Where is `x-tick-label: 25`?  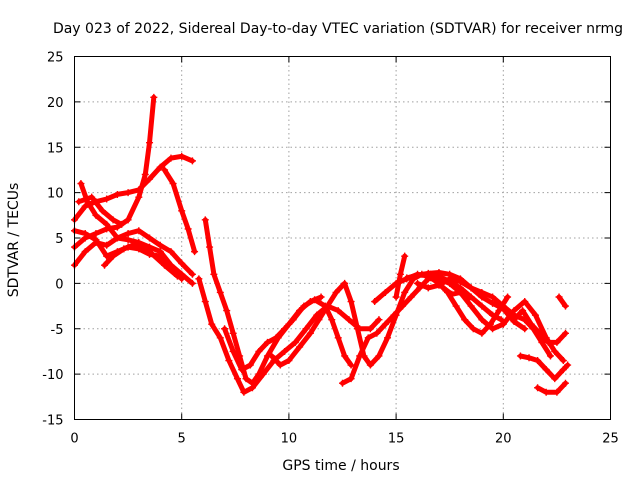 x-tick-label: 25 is located at coordinates (610, 439).